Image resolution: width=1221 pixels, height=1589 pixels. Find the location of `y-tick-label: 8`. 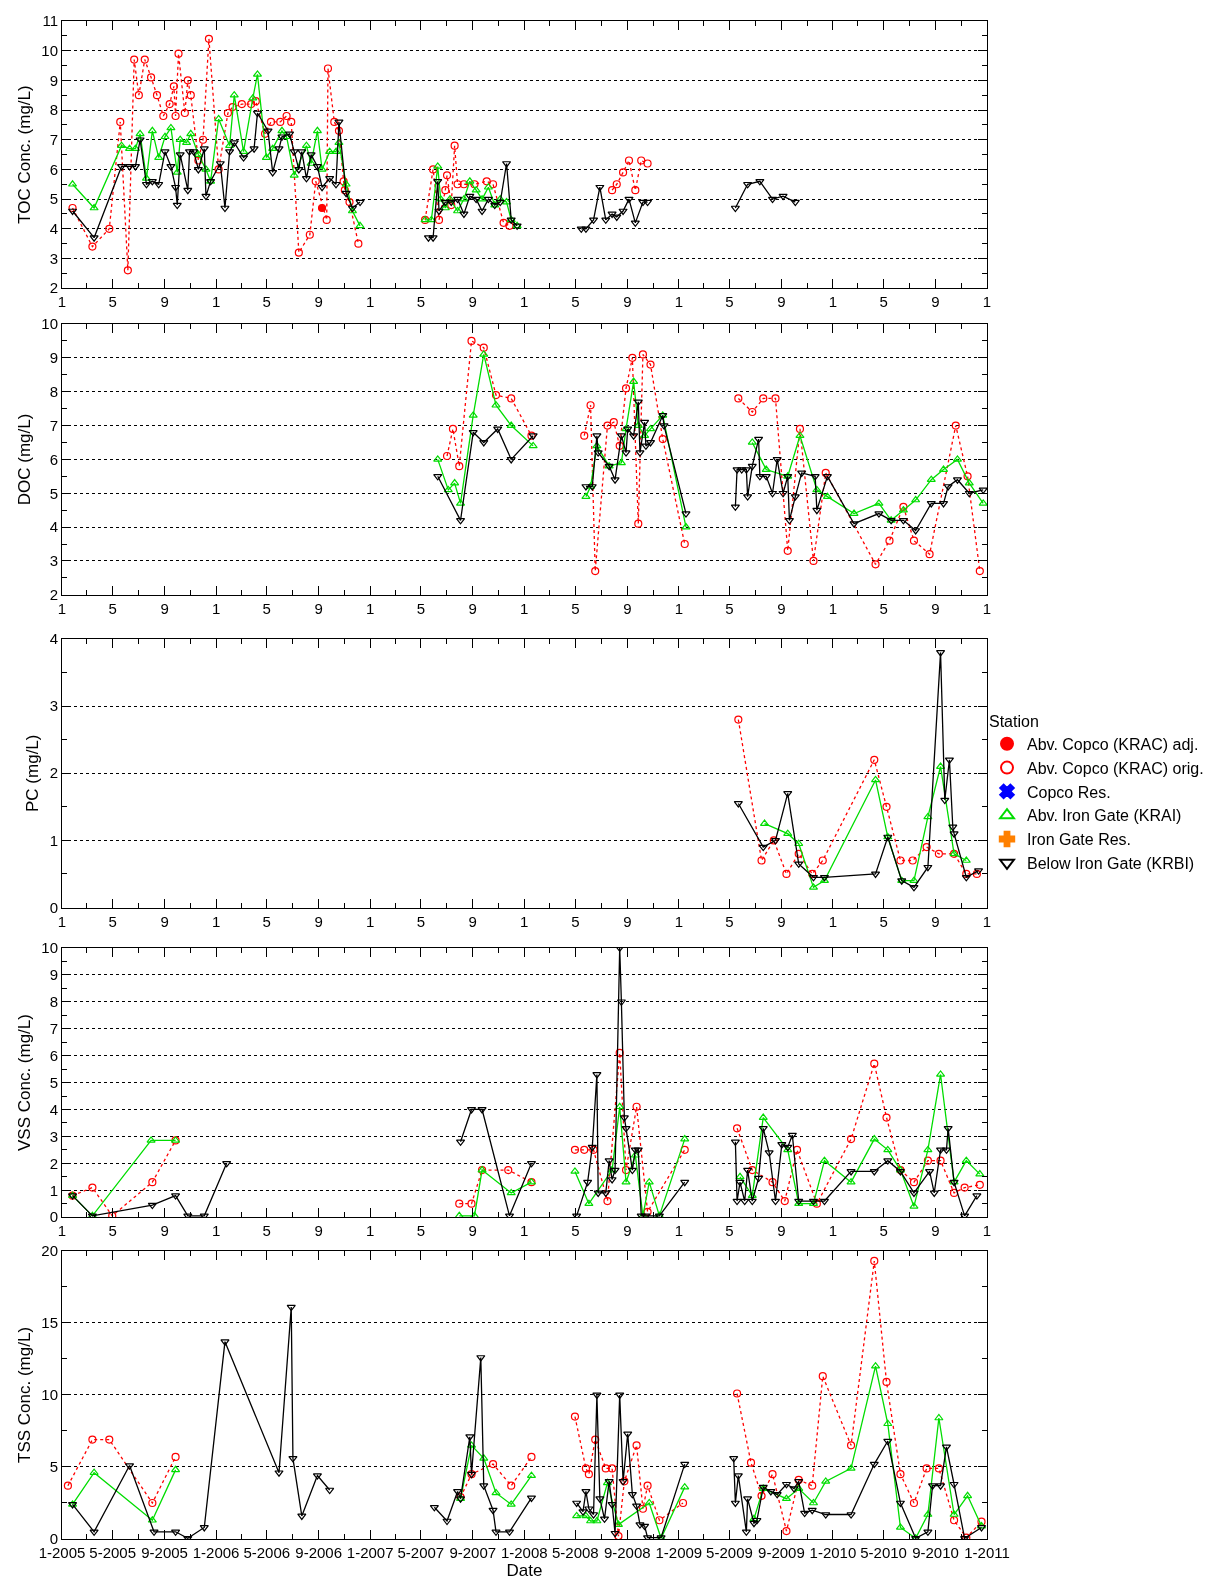

y-tick-label: 8 is located at coordinates (53, 391).